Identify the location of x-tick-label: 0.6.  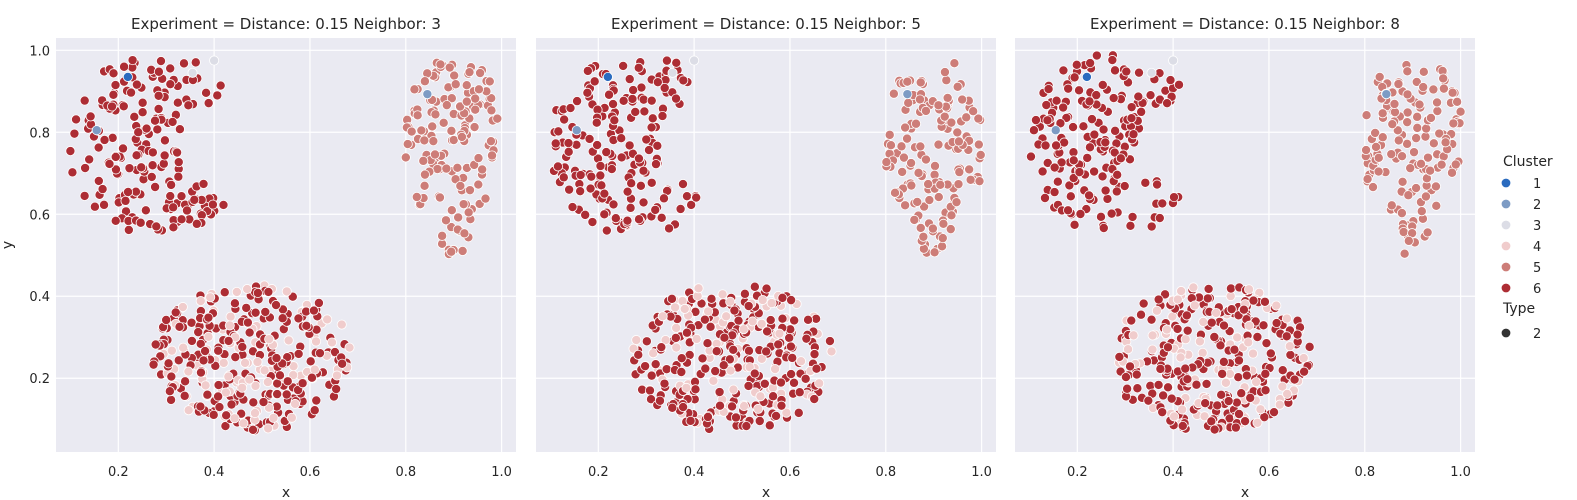
(310, 472).